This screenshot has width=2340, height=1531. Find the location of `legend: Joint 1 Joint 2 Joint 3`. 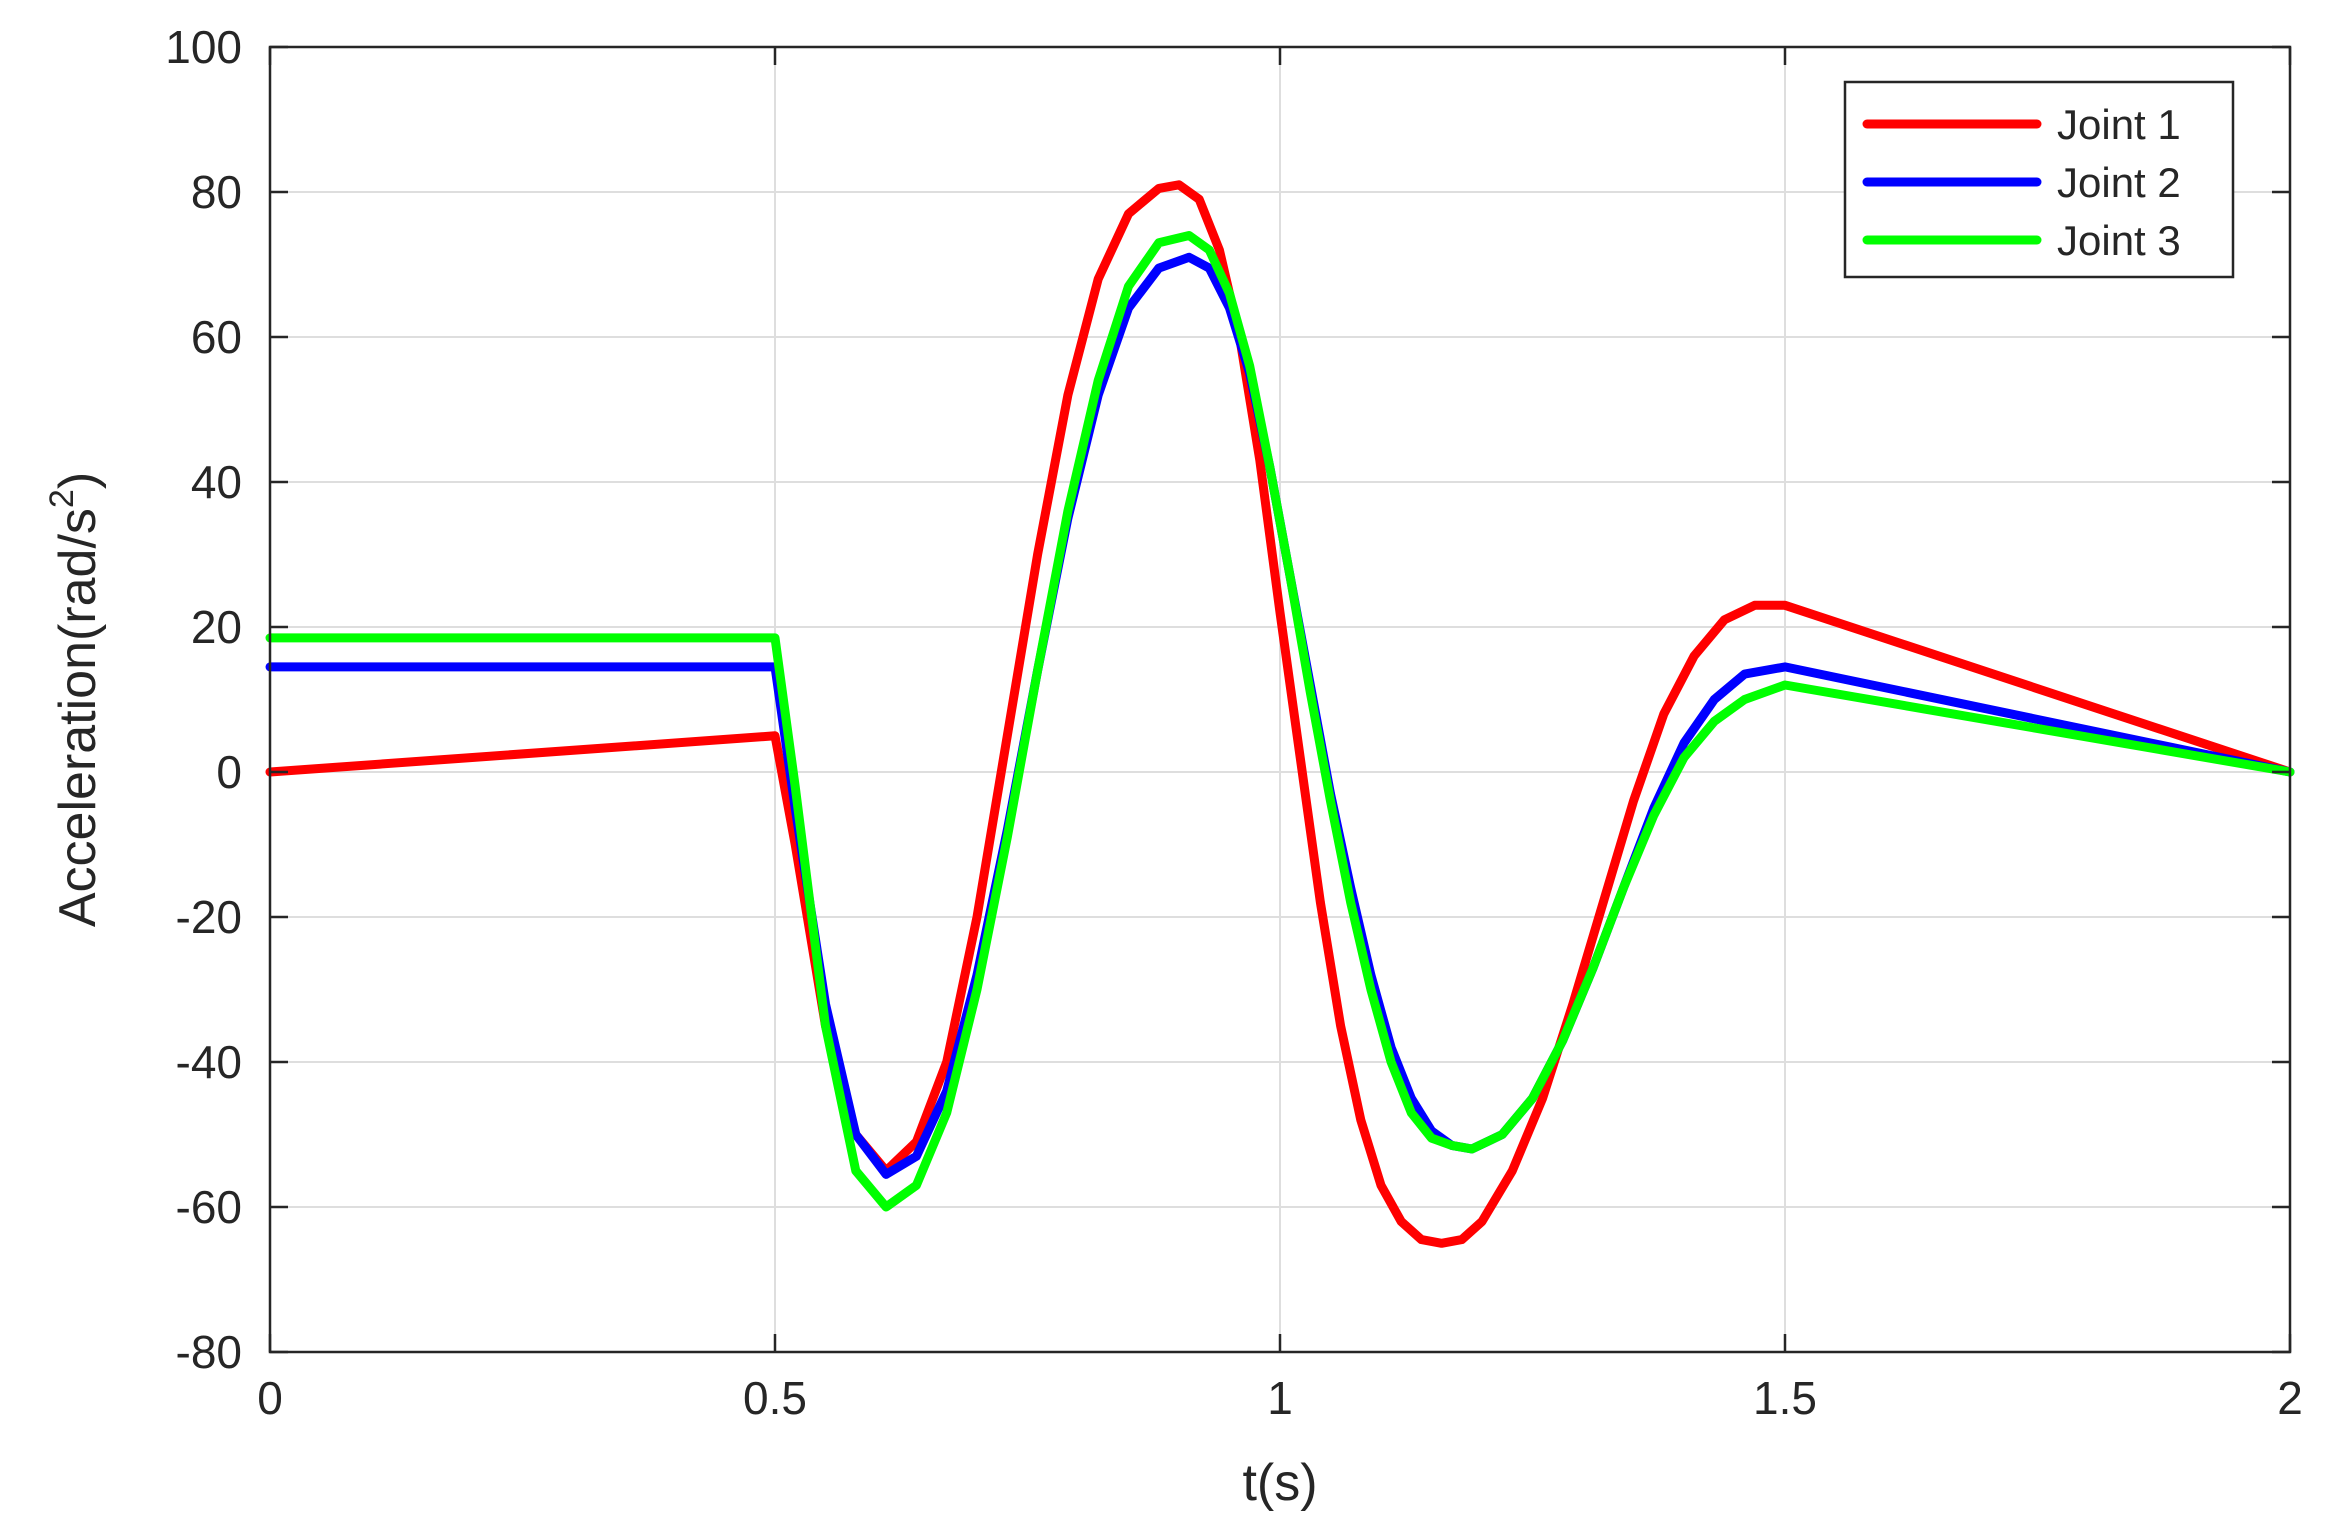

legend: Joint 1 Joint 2 Joint 3 is located at coordinates (2039, 179).